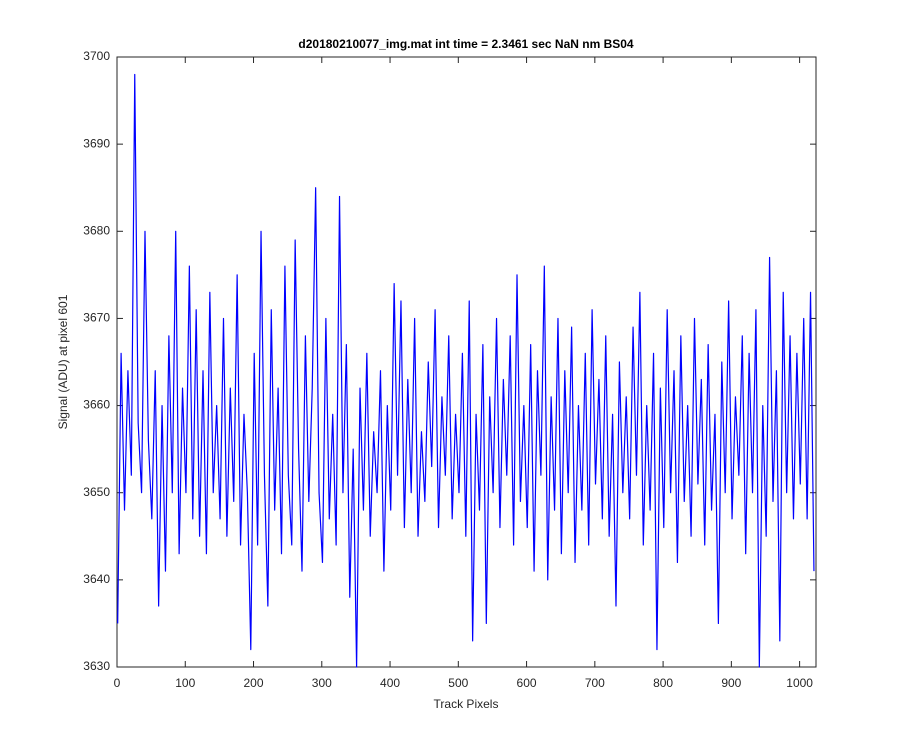  What do you see at coordinates (466, 704) in the screenshot?
I see `x-axis-label: Track Pixels` at bounding box center [466, 704].